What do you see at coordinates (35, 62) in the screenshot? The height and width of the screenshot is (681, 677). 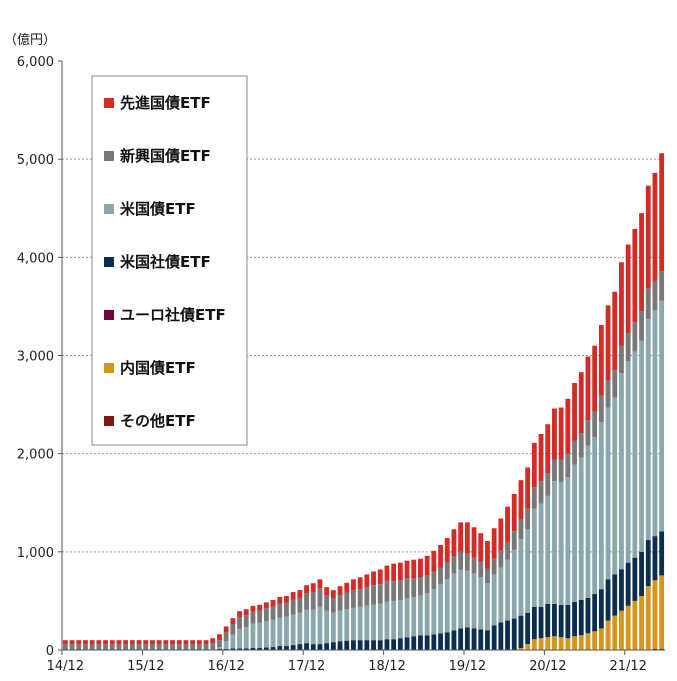 I see `y-tick-label: 6,000` at bounding box center [35, 62].